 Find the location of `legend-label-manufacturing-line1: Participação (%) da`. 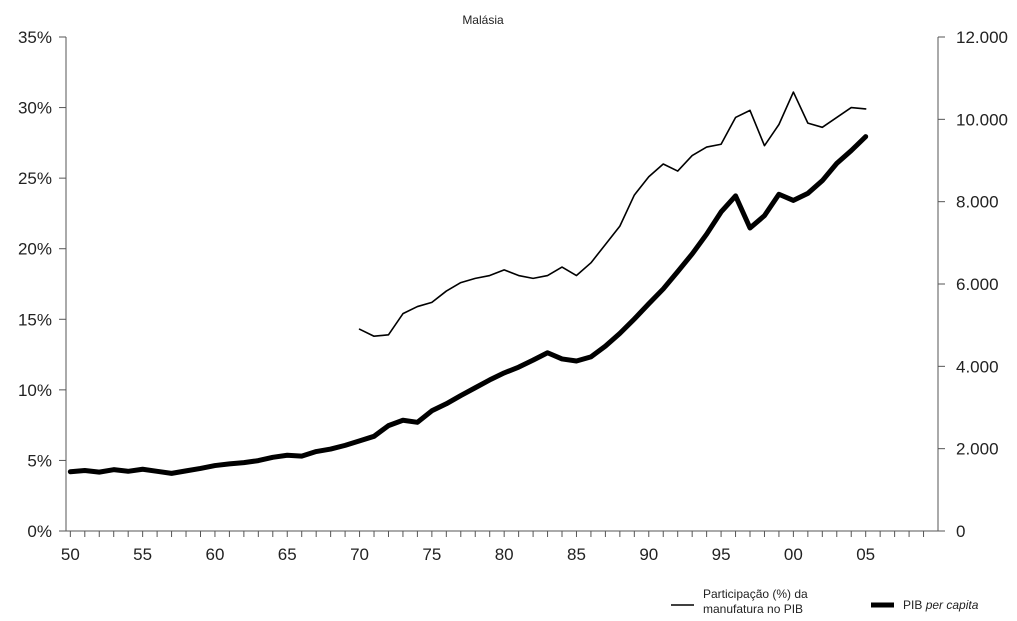

legend-label-manufacturing-line1: Participação (%) da is located at coordinates (755, 594).